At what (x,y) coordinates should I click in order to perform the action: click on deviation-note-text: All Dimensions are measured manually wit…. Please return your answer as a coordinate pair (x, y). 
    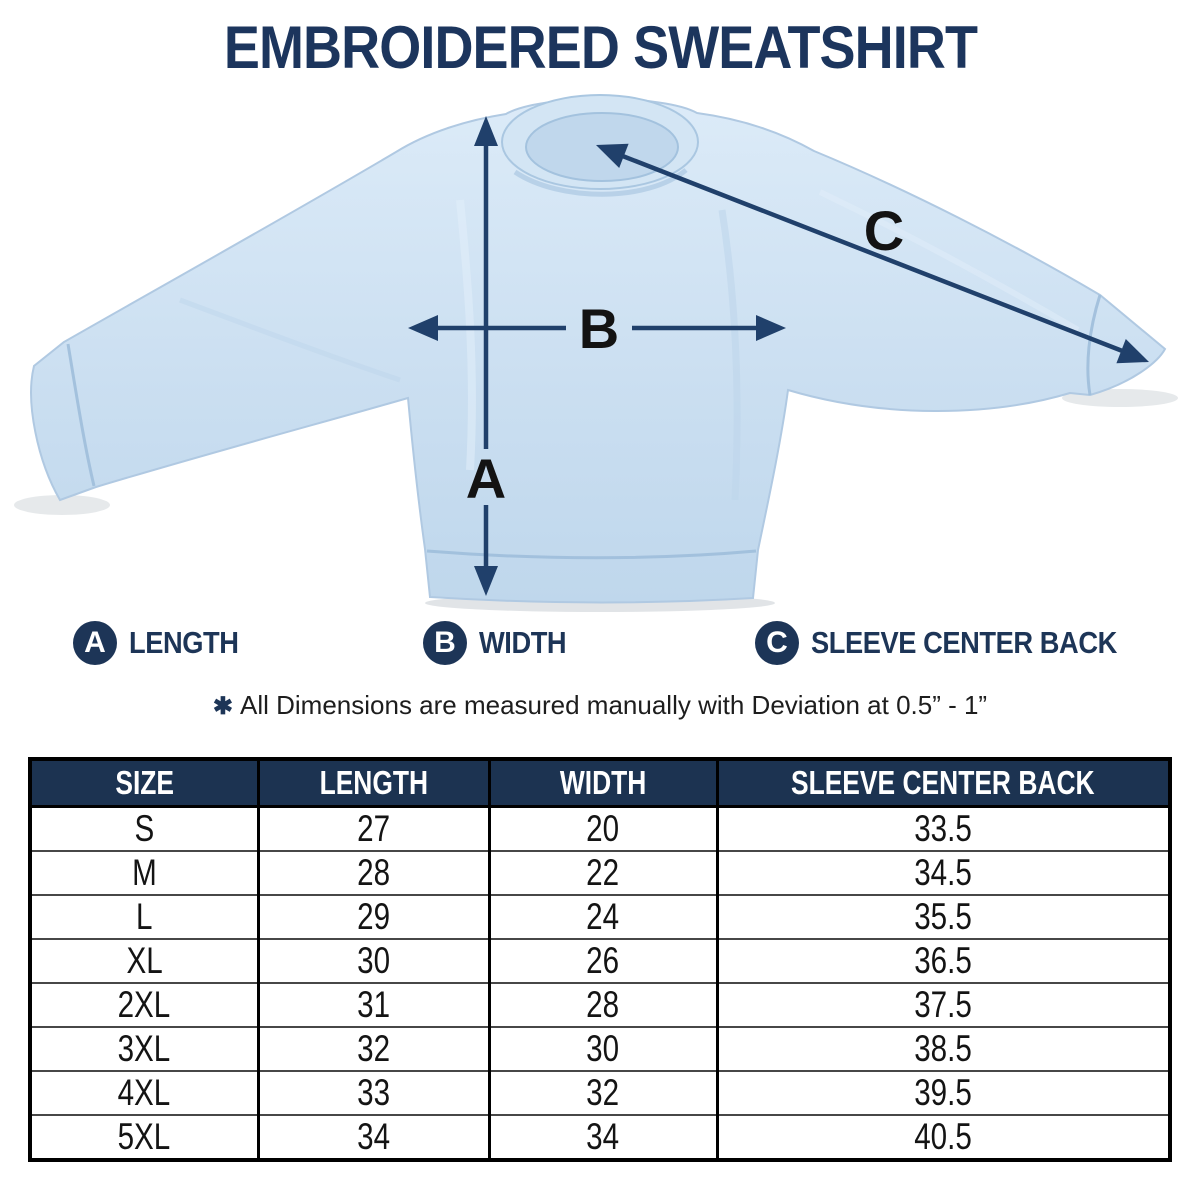
    Looking at the image, I should click on (614, 705).